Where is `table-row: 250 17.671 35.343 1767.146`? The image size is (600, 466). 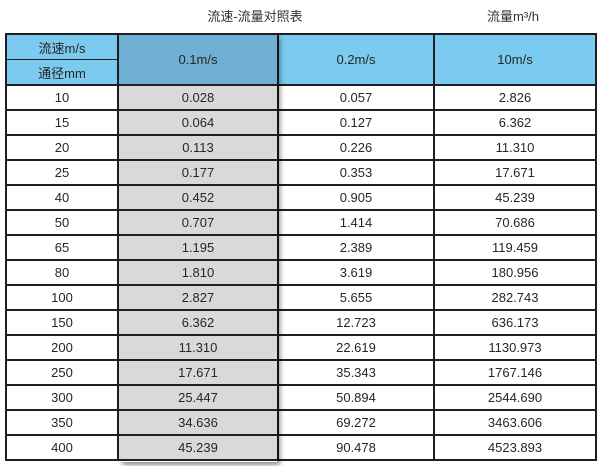 table-row: 250 17.671 35.343 1767.146 is located at coordinates (301, 372).